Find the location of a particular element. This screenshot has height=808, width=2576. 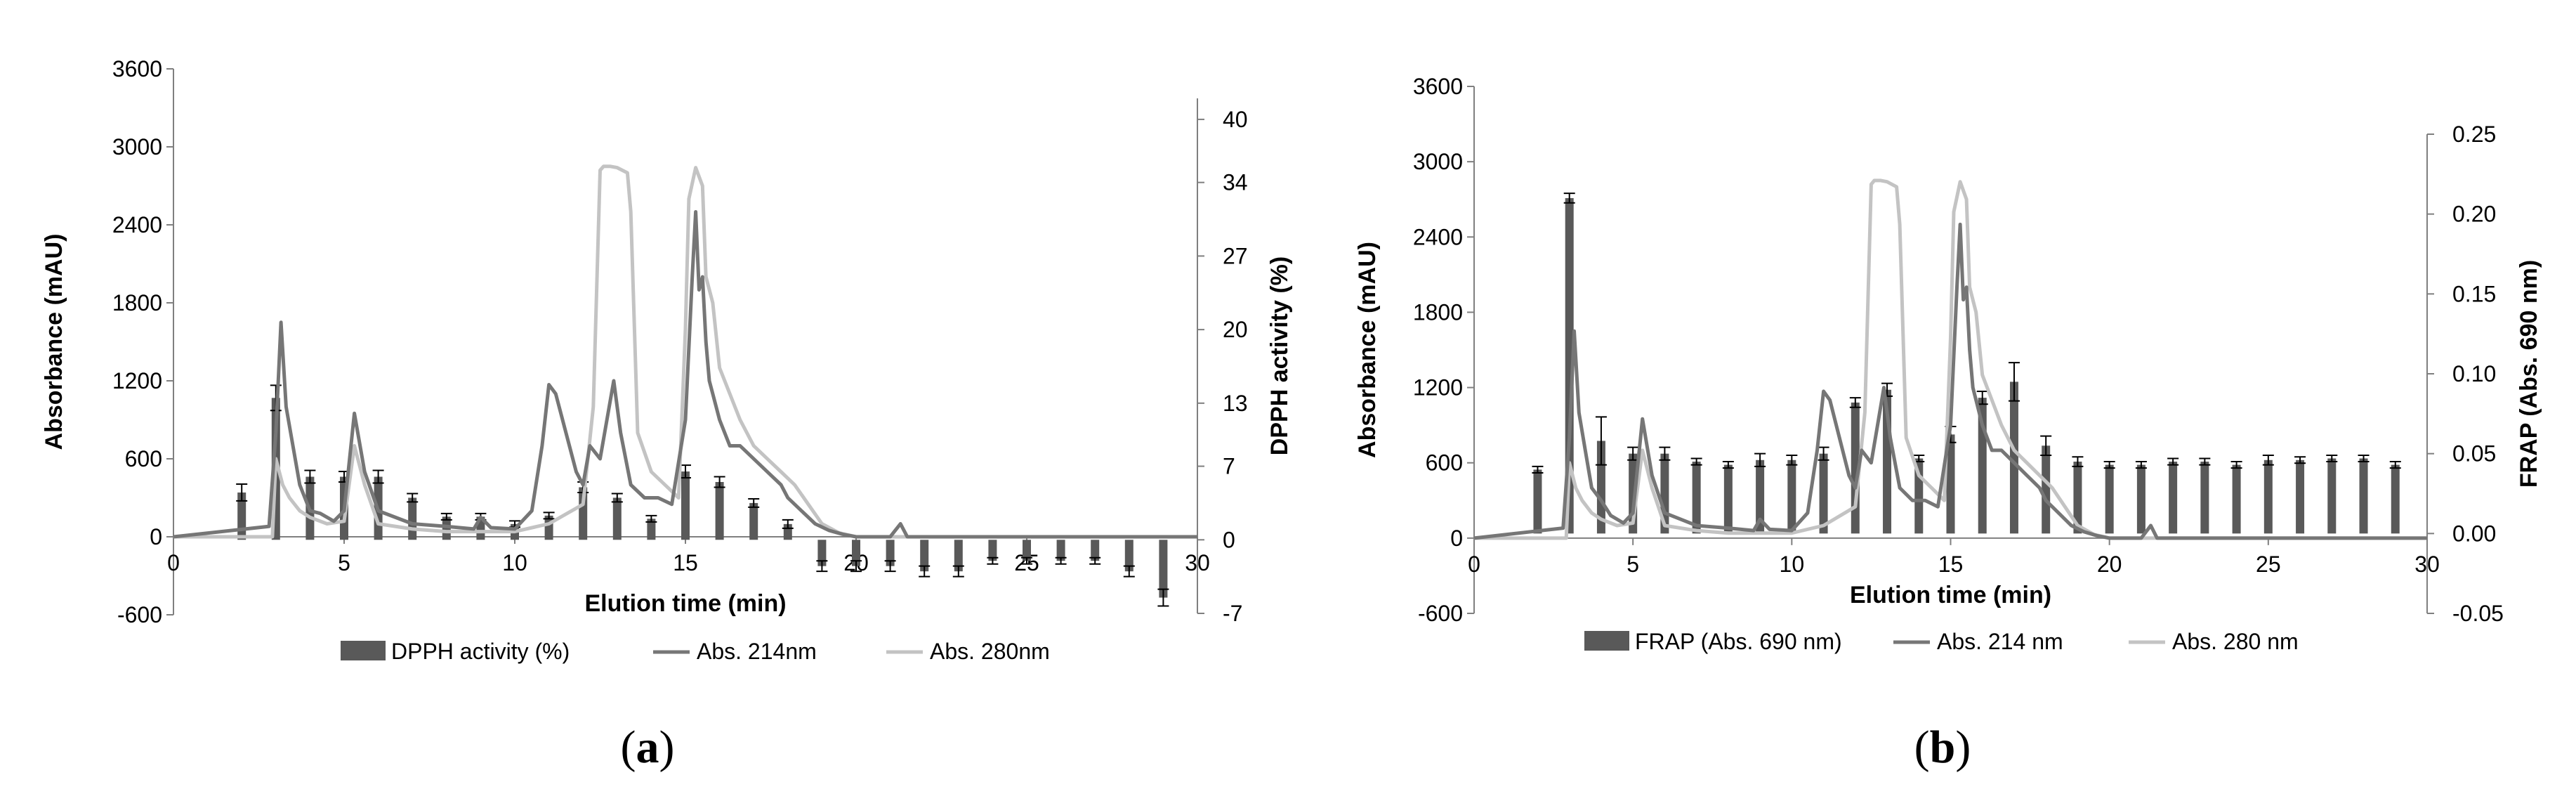

y2-tick-label: 13 is located at coordinates (1235, 403).